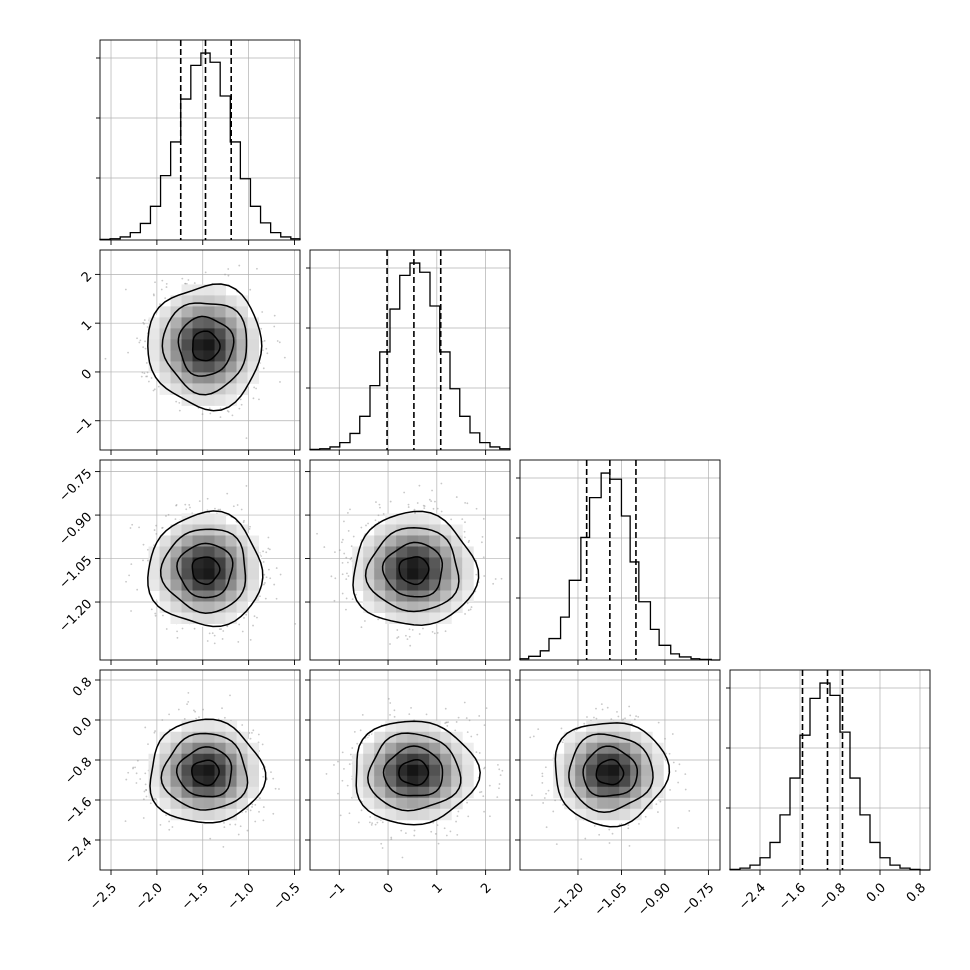 The image size is (970, 970). What do you see at coordinates (78, 851) in the screenshot?
I see `y-tick-label-3-0: −2.4` at bounding box center [78, 851].